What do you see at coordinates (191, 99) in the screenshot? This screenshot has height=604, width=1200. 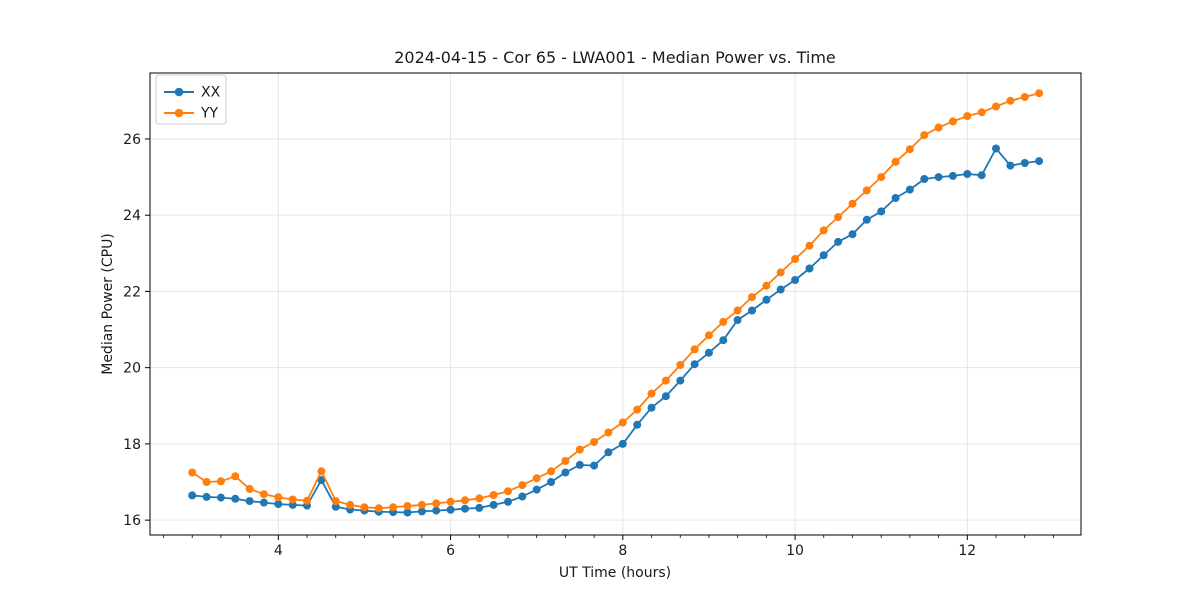 I see `legend-frame` at bounding box center [191, 99].